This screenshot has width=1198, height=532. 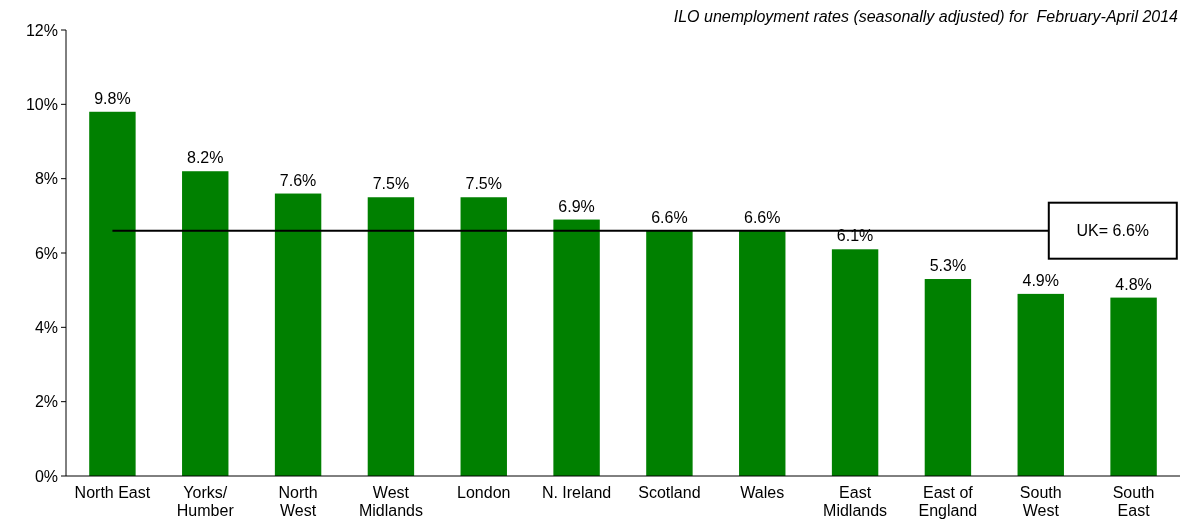 I want to click on data-label: 6.9%, so click(x=576, y=206).